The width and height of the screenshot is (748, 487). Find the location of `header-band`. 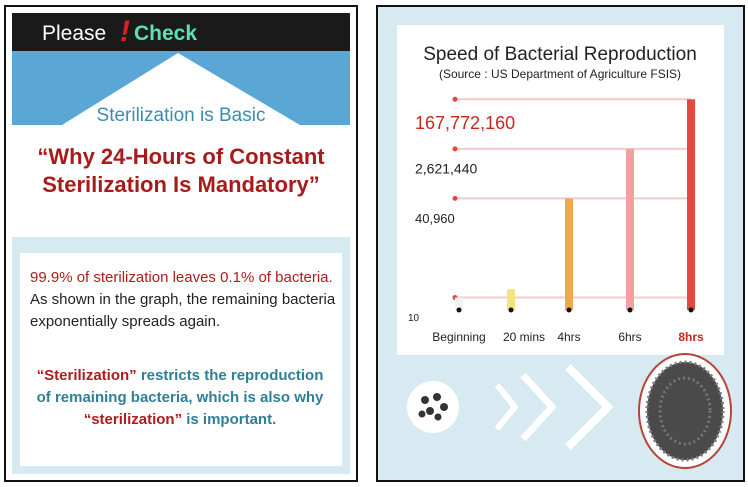

header-band is located at coordinates (181, 88).